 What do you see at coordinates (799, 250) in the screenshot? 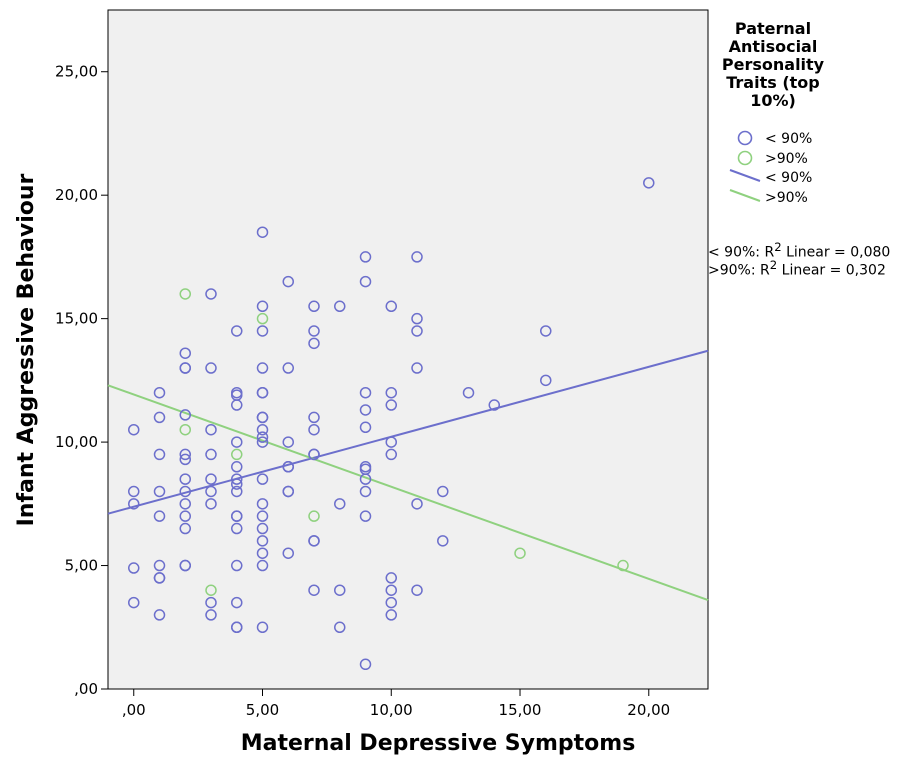
I see `r2-annotation-1: < 90%: R2 Linear = 0,080` at bounding box center [799, 250].